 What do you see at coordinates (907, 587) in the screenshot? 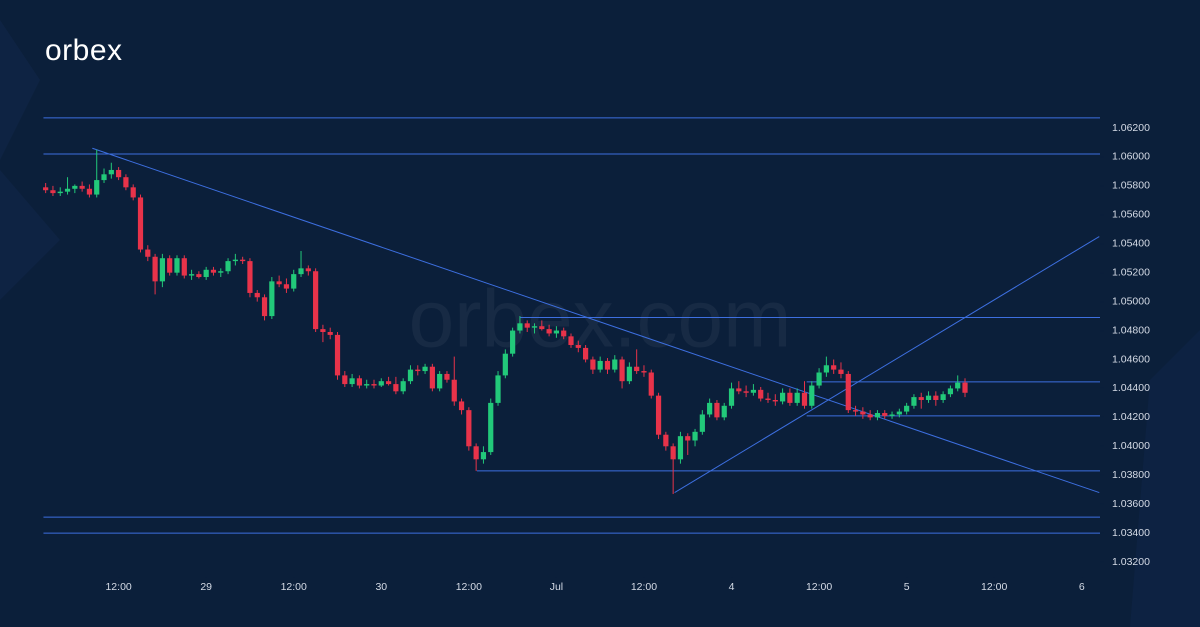
I see `x-tick-label: 5` at bounding box center [907, 587].